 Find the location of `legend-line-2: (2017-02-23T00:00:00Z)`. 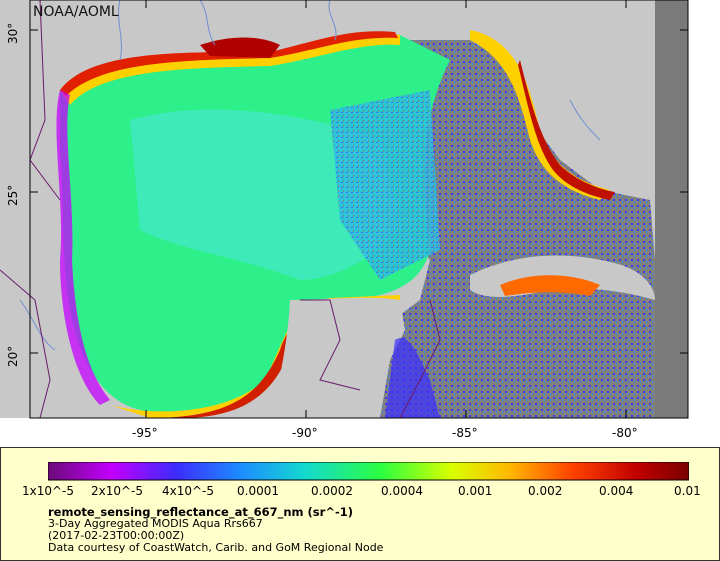

legend-line-2: (2017-02-23T00:00:00Z) is located at coordinates (116, 535).